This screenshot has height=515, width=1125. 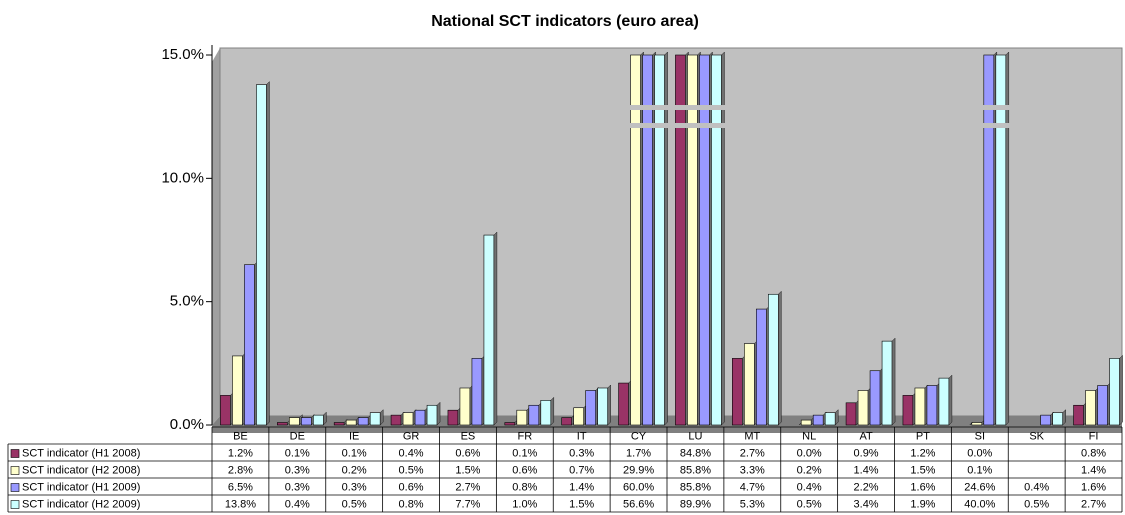 What do you see at coordinates (581, 487) in the screenshot?
I see `table-value: 1.4%` at bounding box center [581, 487].